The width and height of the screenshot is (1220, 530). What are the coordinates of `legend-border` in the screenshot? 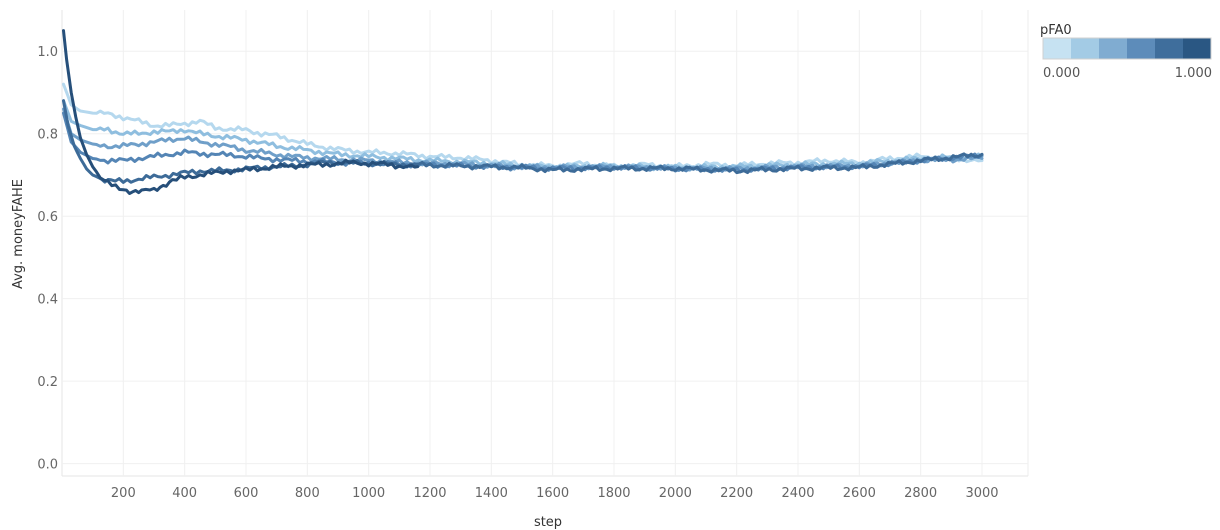 It's located at (1127, 48).